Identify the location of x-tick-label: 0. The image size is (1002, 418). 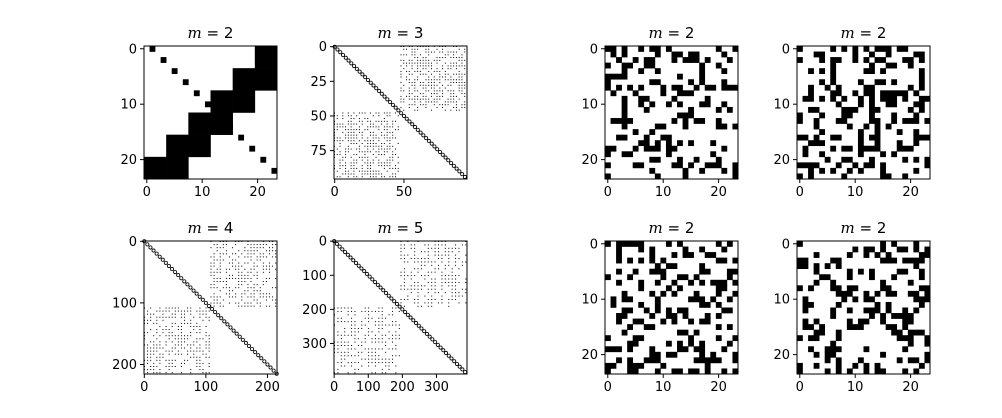
(608, 387).